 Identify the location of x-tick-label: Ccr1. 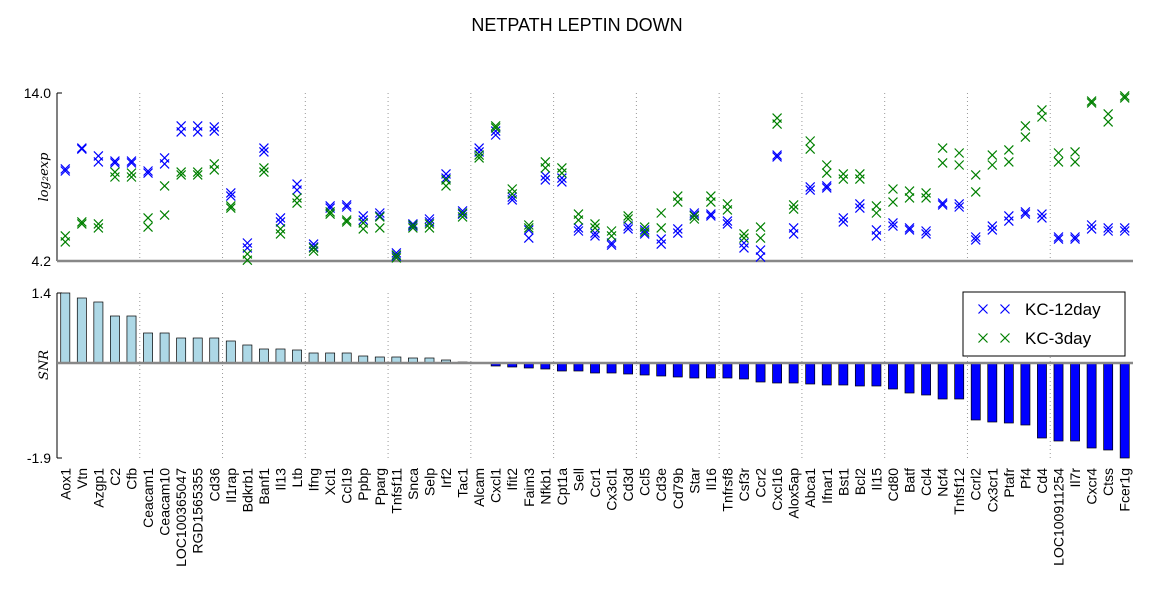
(595, 483).